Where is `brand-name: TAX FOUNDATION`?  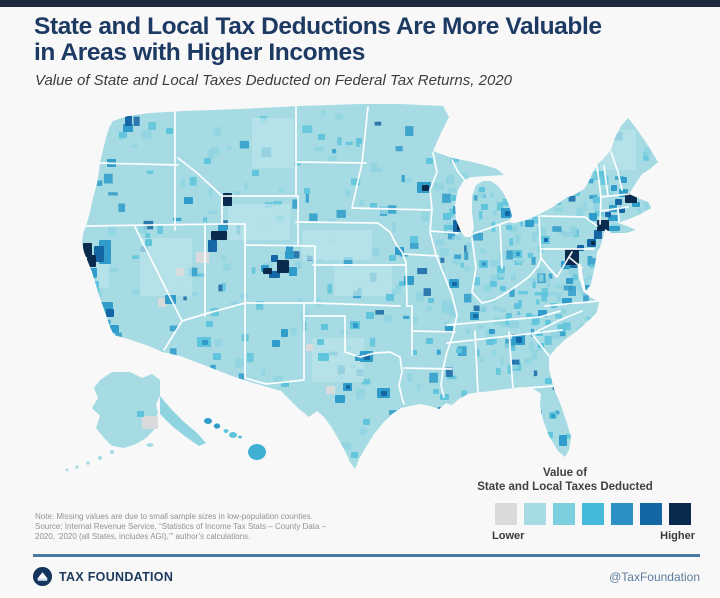 brand-name: TAX FOUNDATION is located at coordinates (116, 576).